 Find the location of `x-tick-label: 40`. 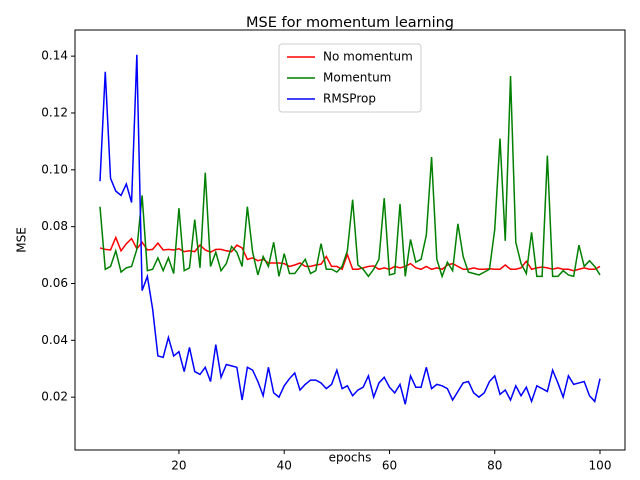

x-tick-label: 40 is located at coordinates (284, 466).